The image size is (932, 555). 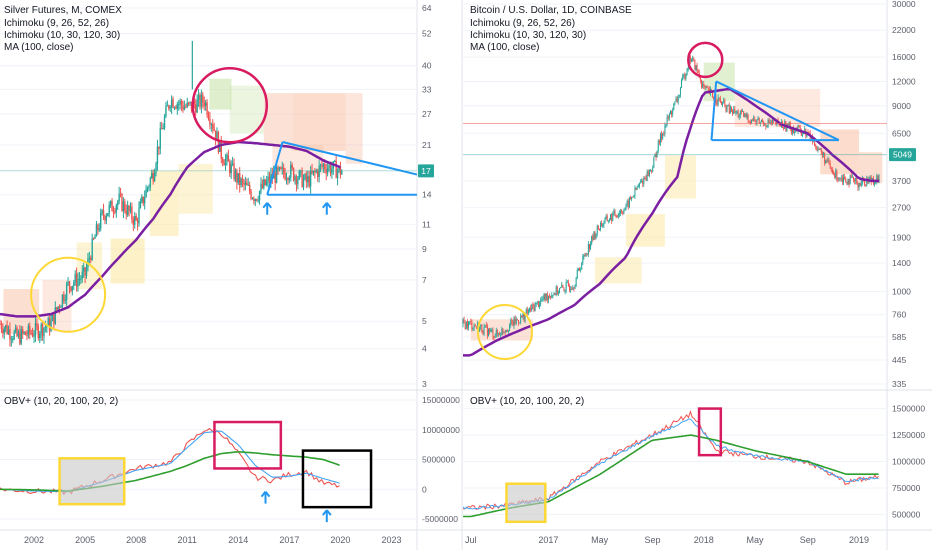 What do you see at coordinates (859, 540) in the screenshot?
I see `bitcoin-x-tick-label: 2019` at bounding box center [859, 540].